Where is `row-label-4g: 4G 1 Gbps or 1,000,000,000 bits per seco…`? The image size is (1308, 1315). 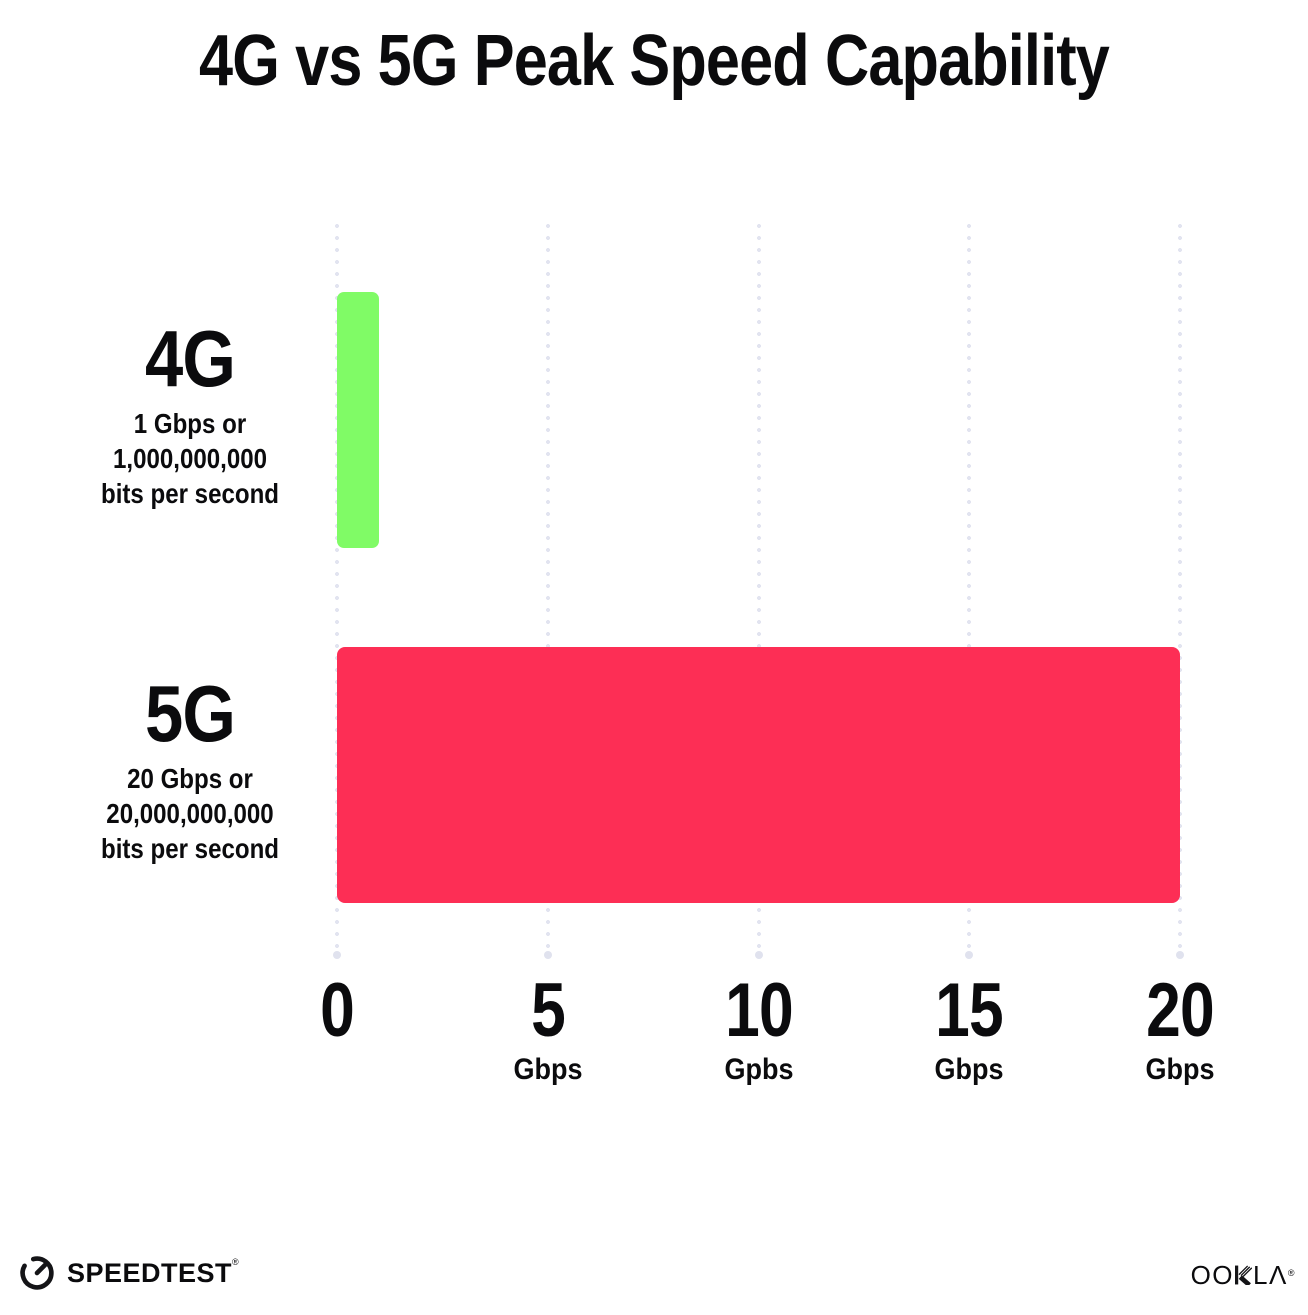
row-label-4g: 4G 1 Gbps or 1,000,000,000 bits per seco… is located at coordinates (189, 415).